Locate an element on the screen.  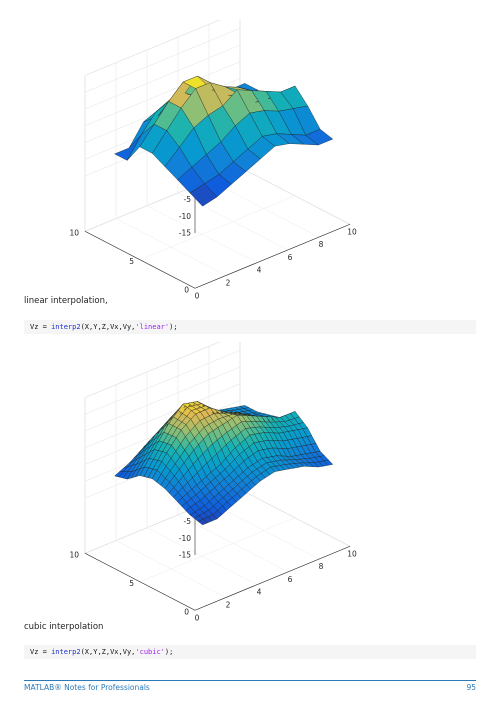
code-block-linear: Vz = interp2(X,Y,Z,Vx,Vy,'linear'); is located at coordinates (250, 327).